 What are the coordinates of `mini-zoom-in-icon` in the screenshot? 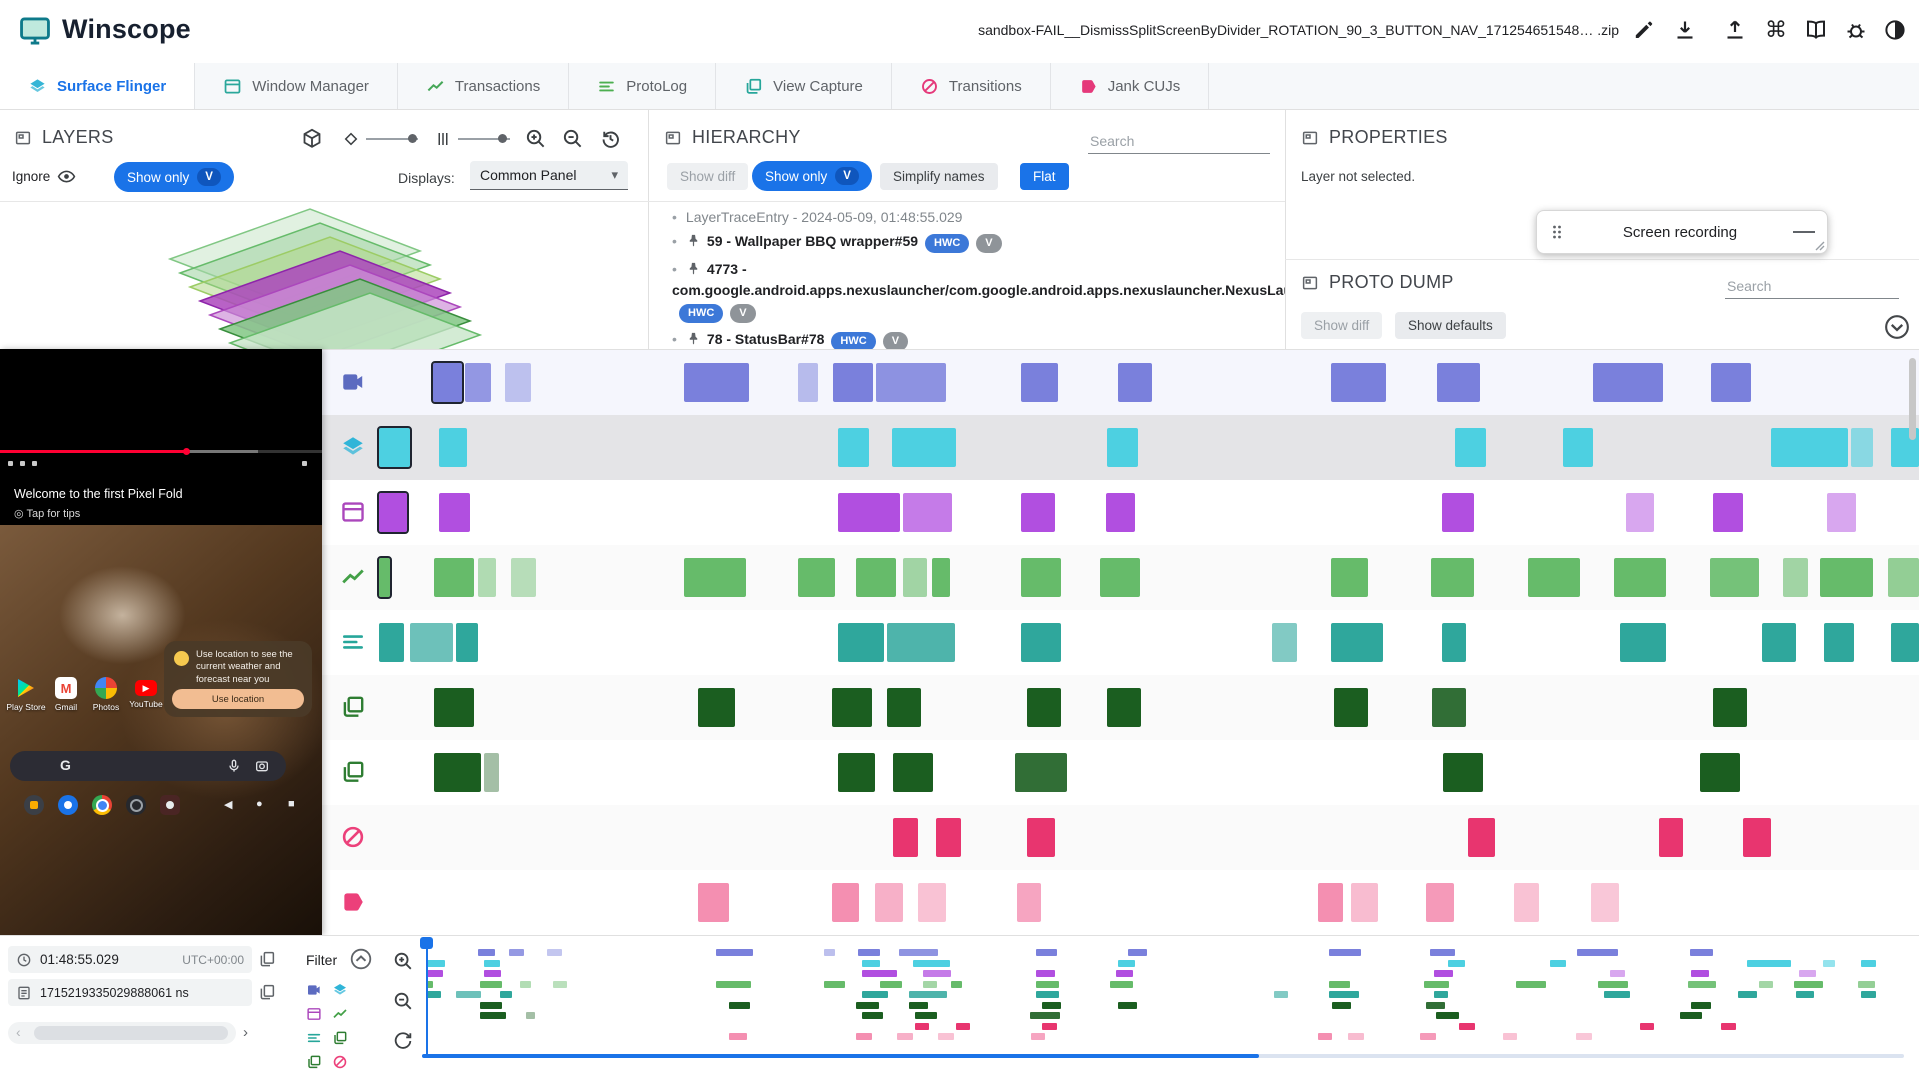 It's located at (403, 961).